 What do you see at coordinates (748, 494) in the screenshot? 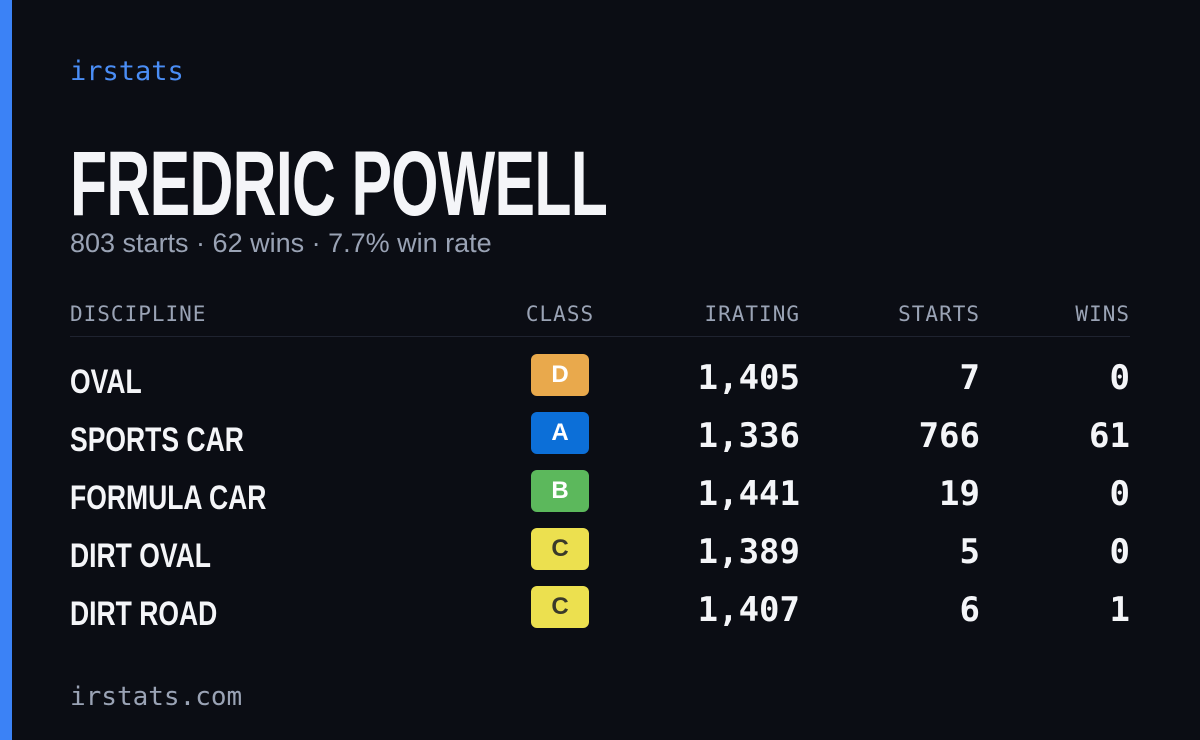
I see `stat-value: 1,441` at bounding box center [748, 494].